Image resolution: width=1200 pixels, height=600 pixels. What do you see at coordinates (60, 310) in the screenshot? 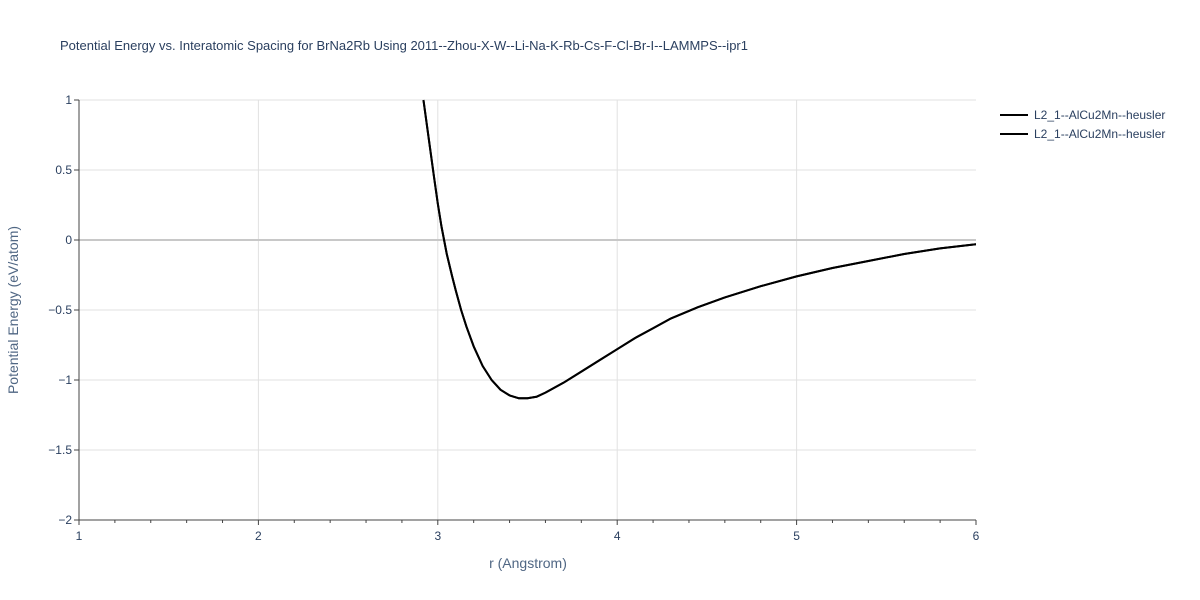
I see `y-tick-label: −0.5` at bounding box center [60, 310].